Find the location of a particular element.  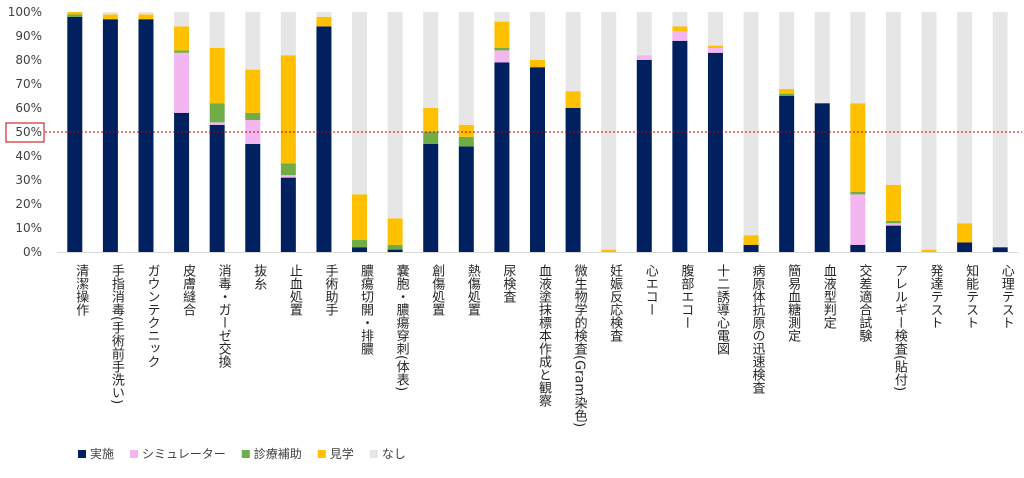

category-label: 心エコー is located at coordinates (651, 290).